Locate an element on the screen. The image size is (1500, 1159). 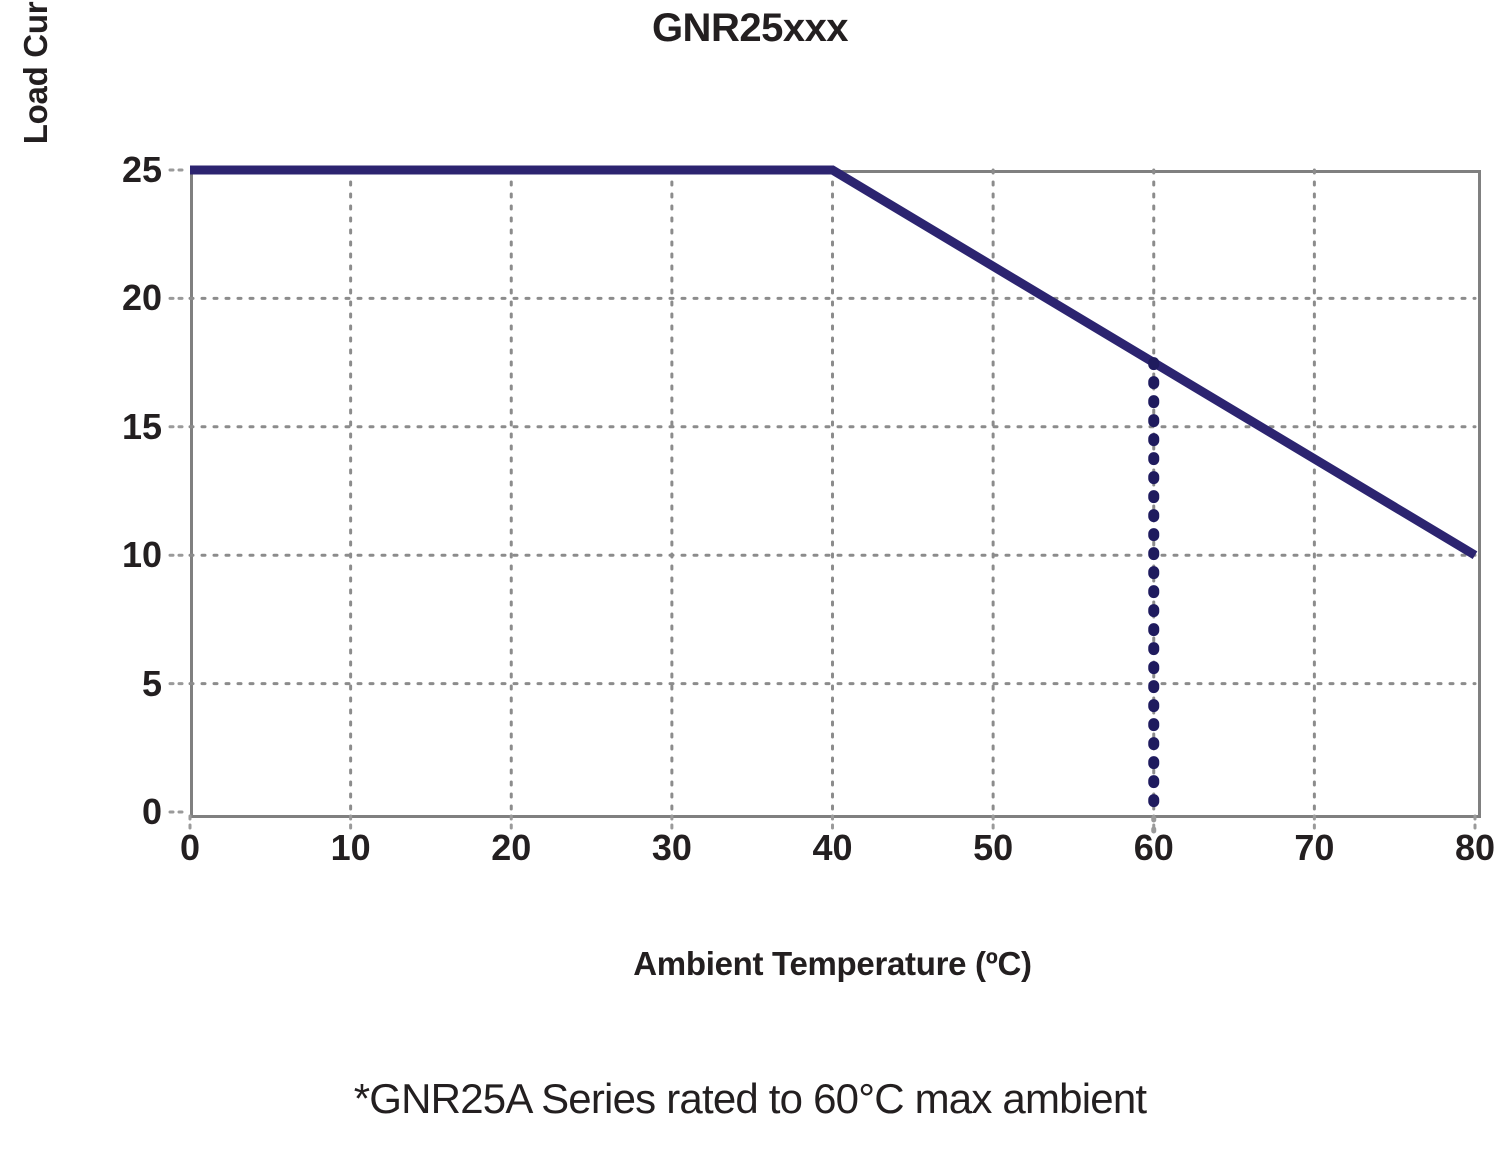
x-tick-label: 0 is located at coordinates (190, 847).